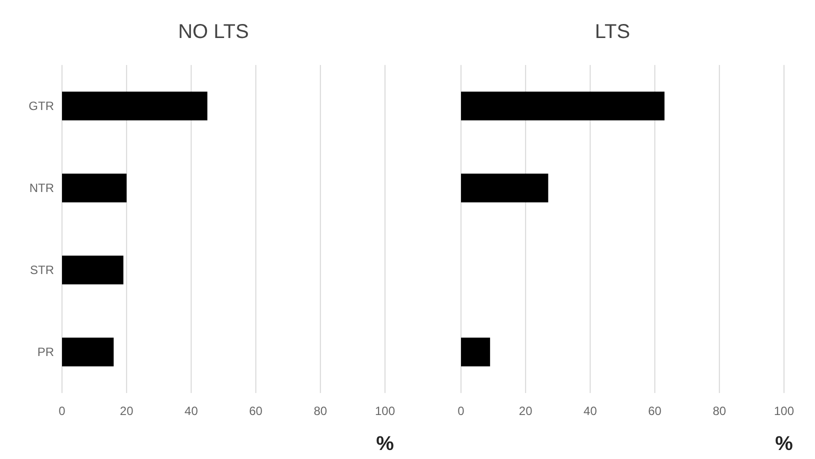 The image size is (815, 459). Describe the element at coordinates (42, 270) in the screenshot. I see `y-tick-label: STR` at that location.